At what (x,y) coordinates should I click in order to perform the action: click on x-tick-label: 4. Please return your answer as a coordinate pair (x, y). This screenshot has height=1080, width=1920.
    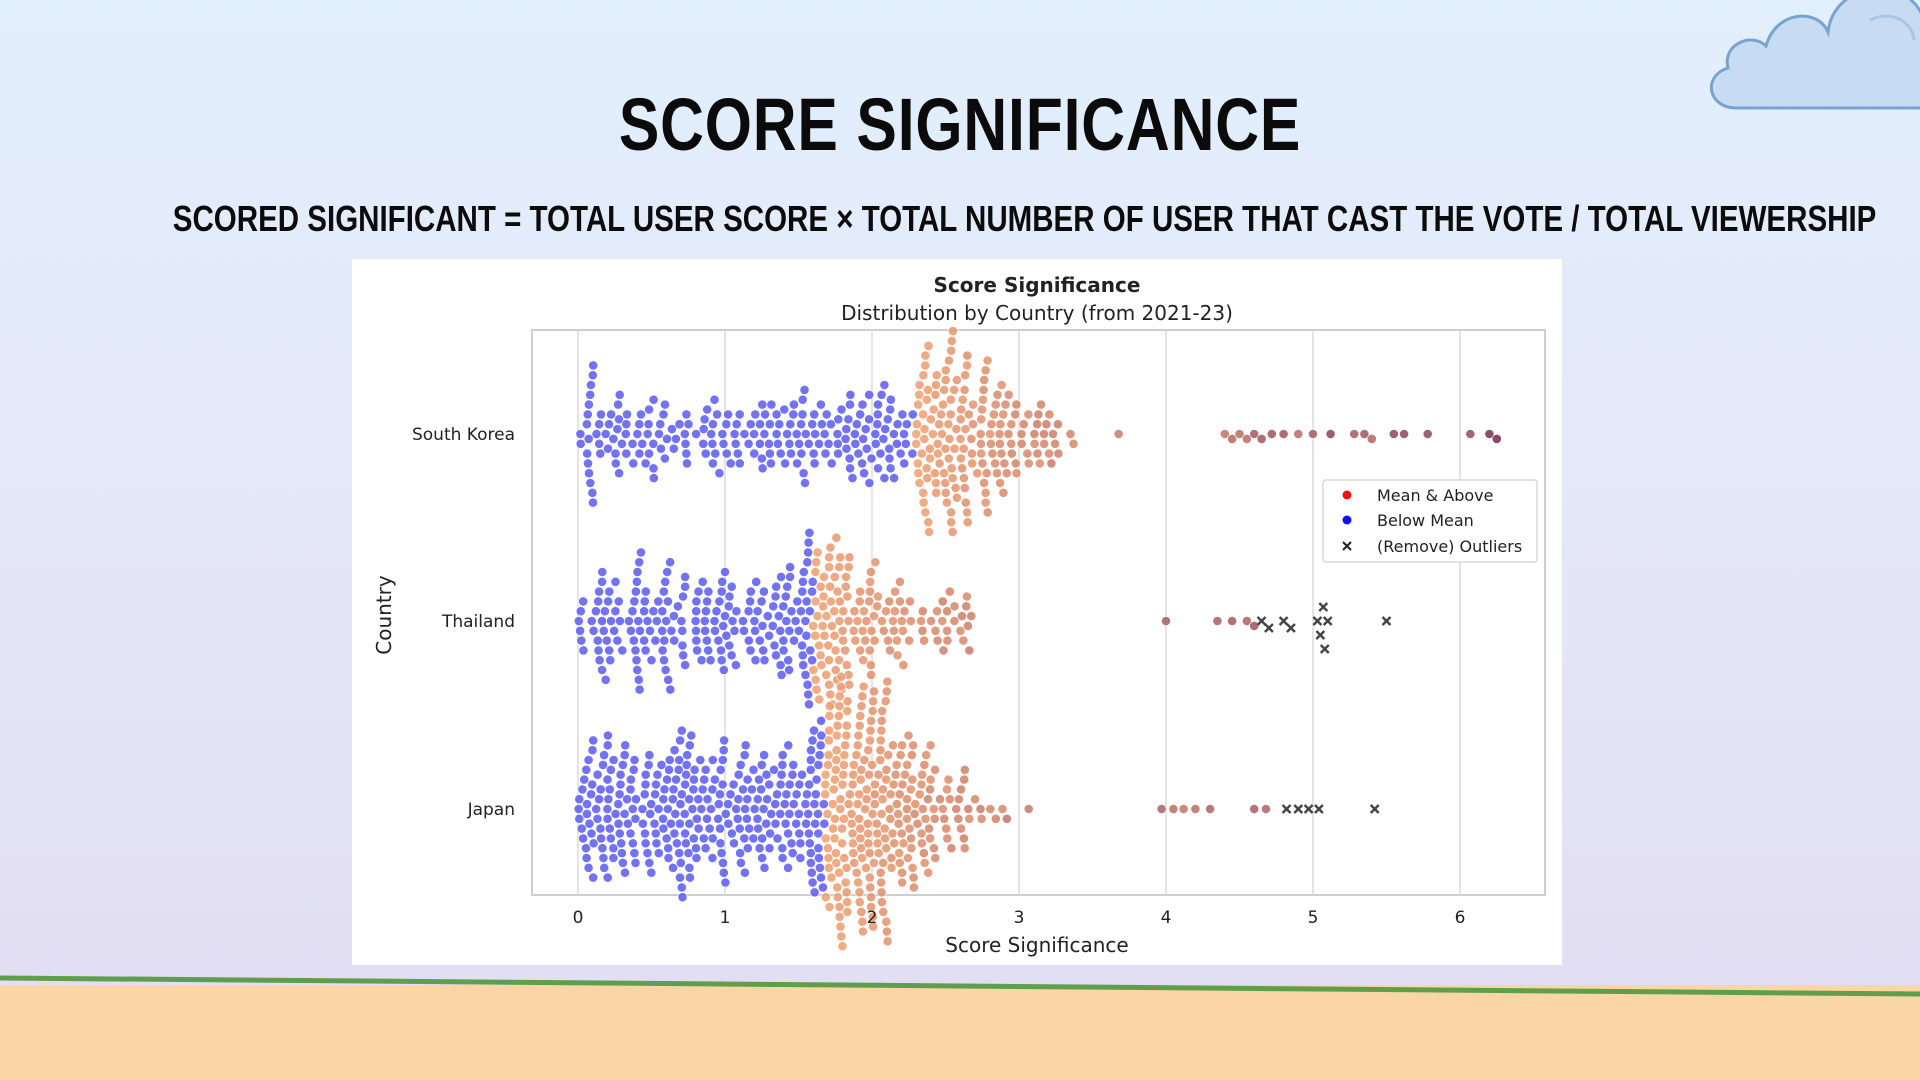
    Looking at the image, I should click on (1166, 918).